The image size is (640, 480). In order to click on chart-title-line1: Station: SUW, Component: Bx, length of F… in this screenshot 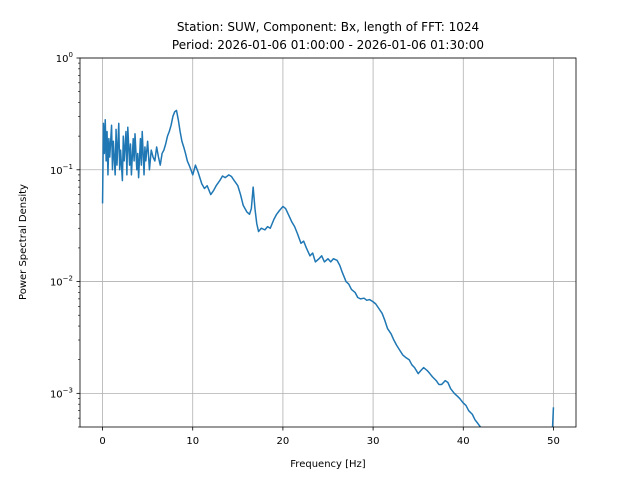, I will do `click(328, 27)`.